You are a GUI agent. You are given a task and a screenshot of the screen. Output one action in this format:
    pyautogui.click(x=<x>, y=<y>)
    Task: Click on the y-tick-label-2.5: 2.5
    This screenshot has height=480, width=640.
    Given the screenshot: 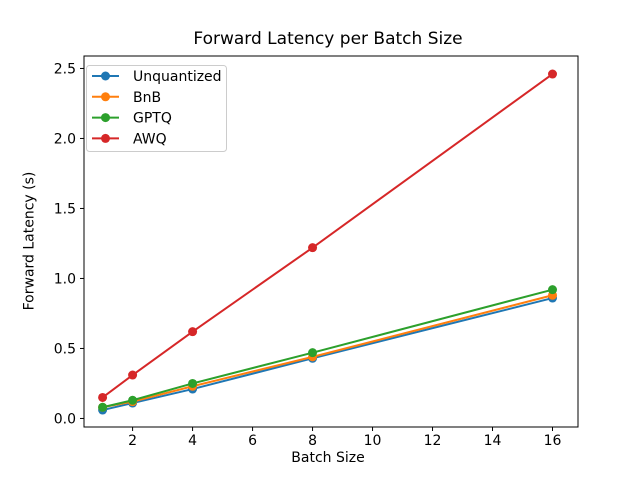 What is the action you would take?
    pyautogui.click(x=65, y=69)
    